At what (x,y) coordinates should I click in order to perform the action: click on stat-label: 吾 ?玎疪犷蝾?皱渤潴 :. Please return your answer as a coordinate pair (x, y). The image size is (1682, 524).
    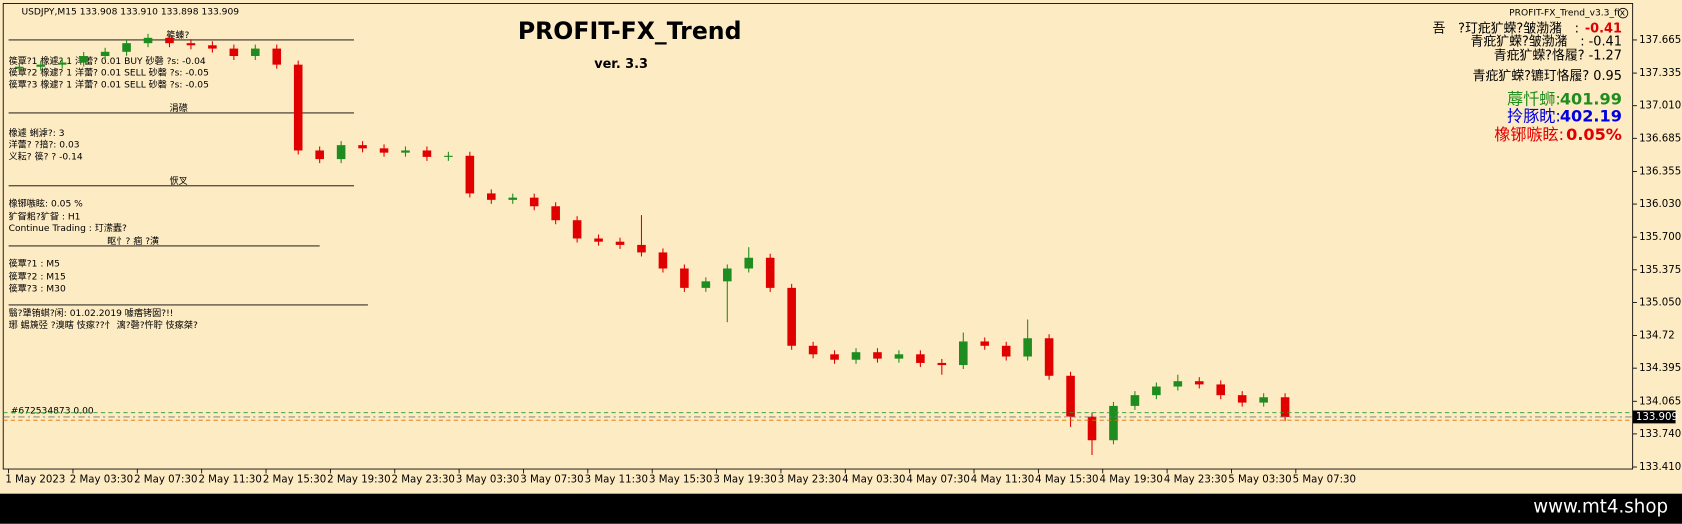
    Looking at the image, I should click on (1505, 29).